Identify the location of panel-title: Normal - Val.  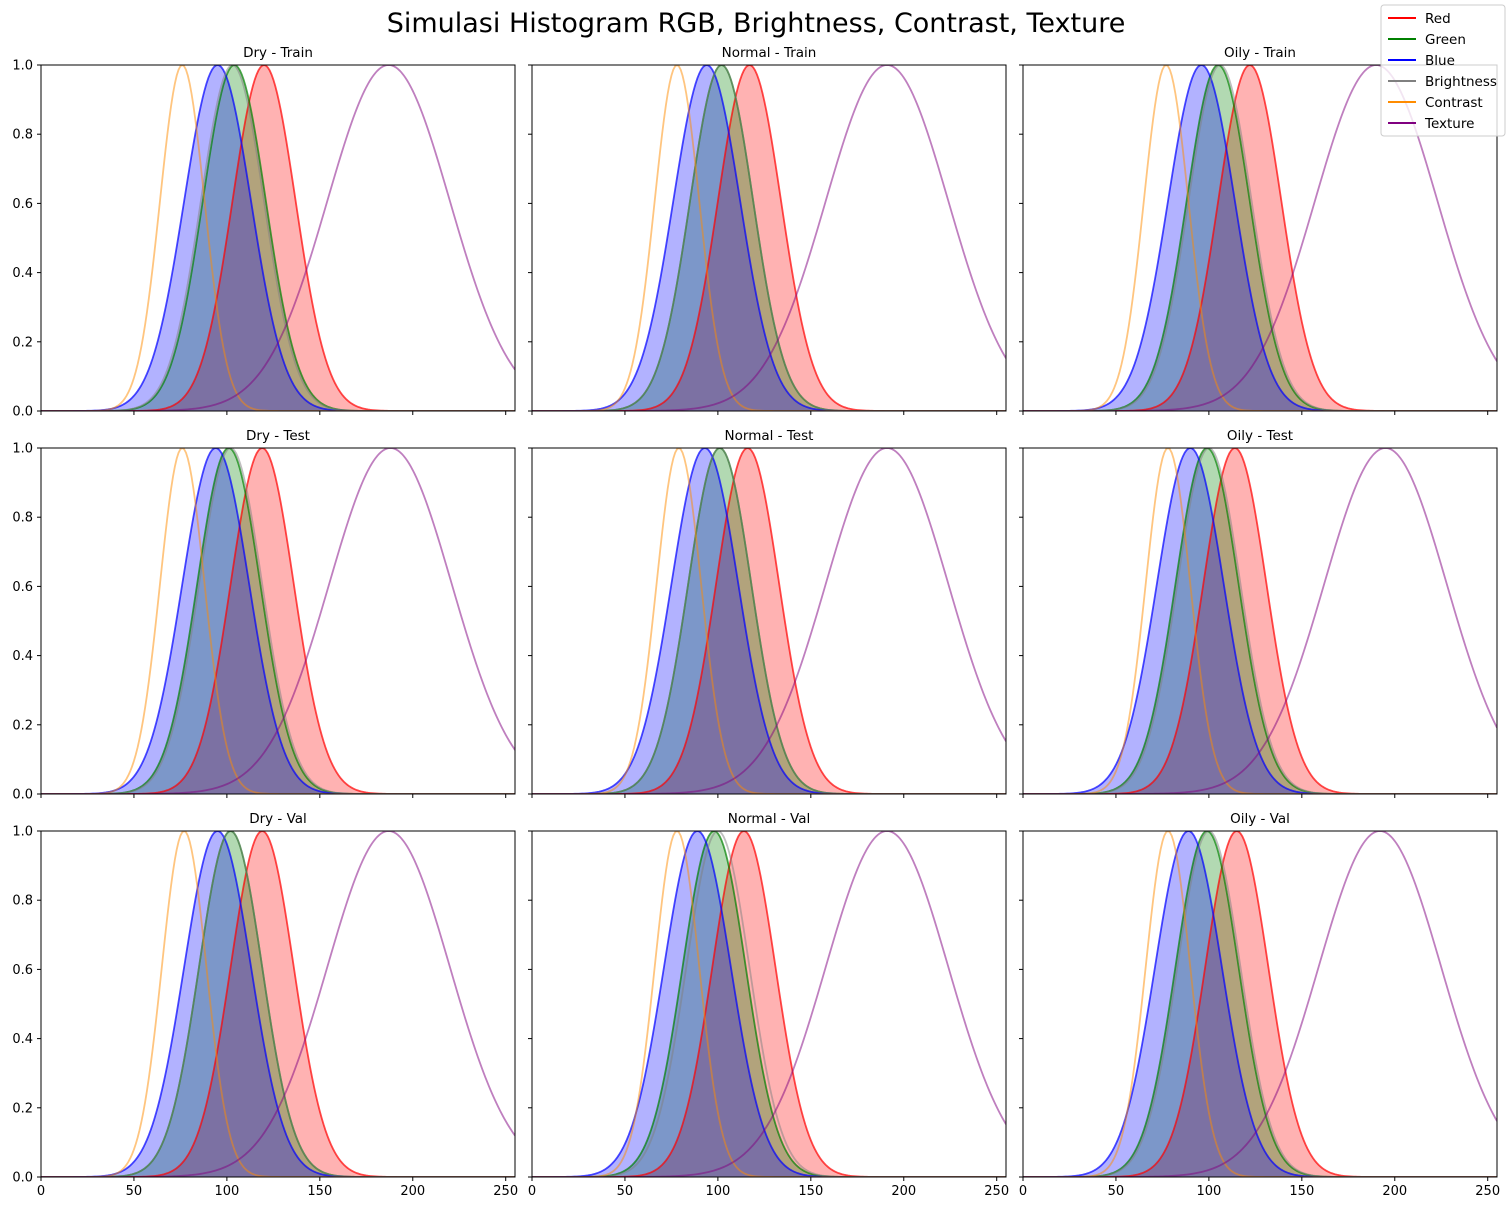
(769, 819).